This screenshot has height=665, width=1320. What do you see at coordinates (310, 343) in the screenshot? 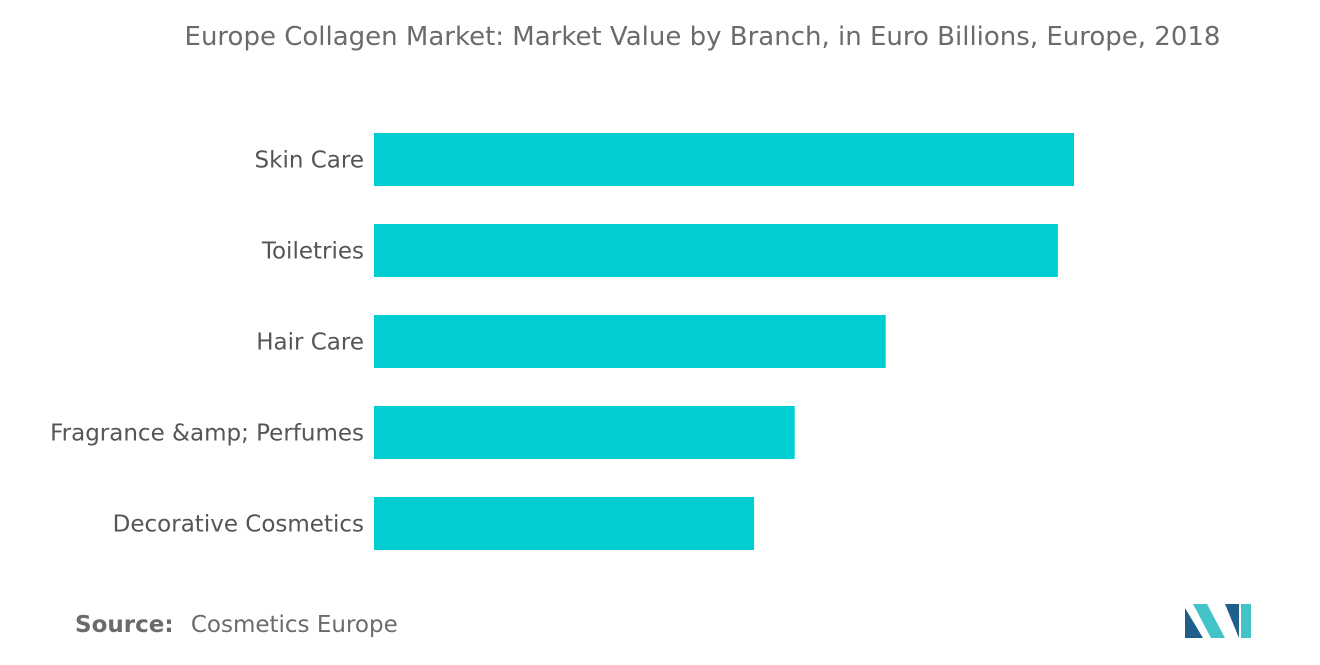
I see `category-label: Hair Care` at bounding box center [310, 343].